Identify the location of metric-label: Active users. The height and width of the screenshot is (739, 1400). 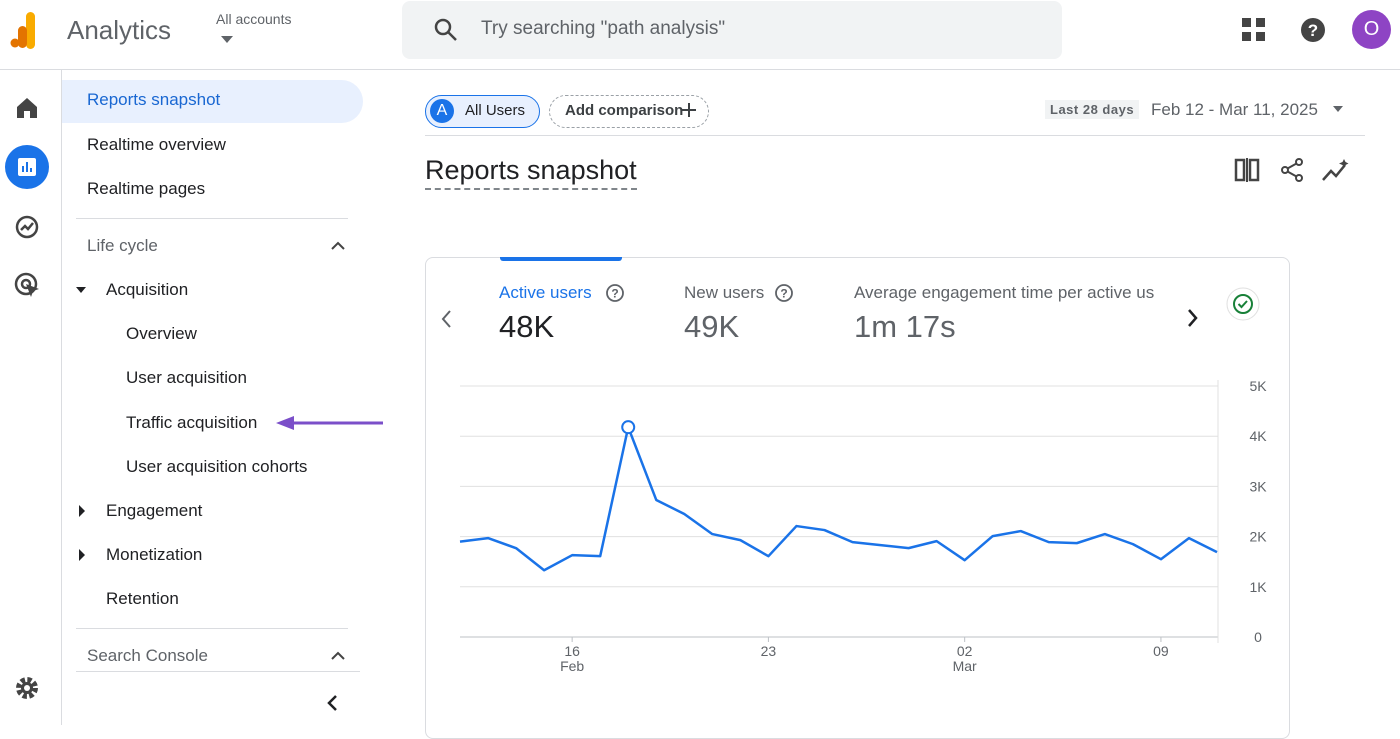
(545, 292).